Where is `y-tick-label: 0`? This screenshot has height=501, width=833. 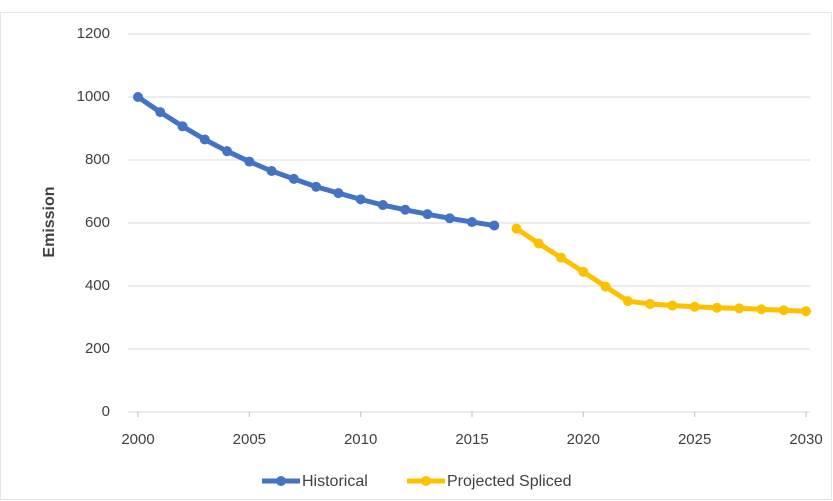
y-tick-label: 0 is located at coordinates (106, 411).